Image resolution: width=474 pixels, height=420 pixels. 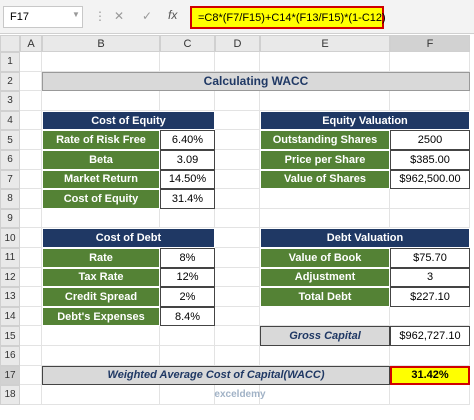 I want to click on row-value: $962,500.00, so click(x=430, y=179).